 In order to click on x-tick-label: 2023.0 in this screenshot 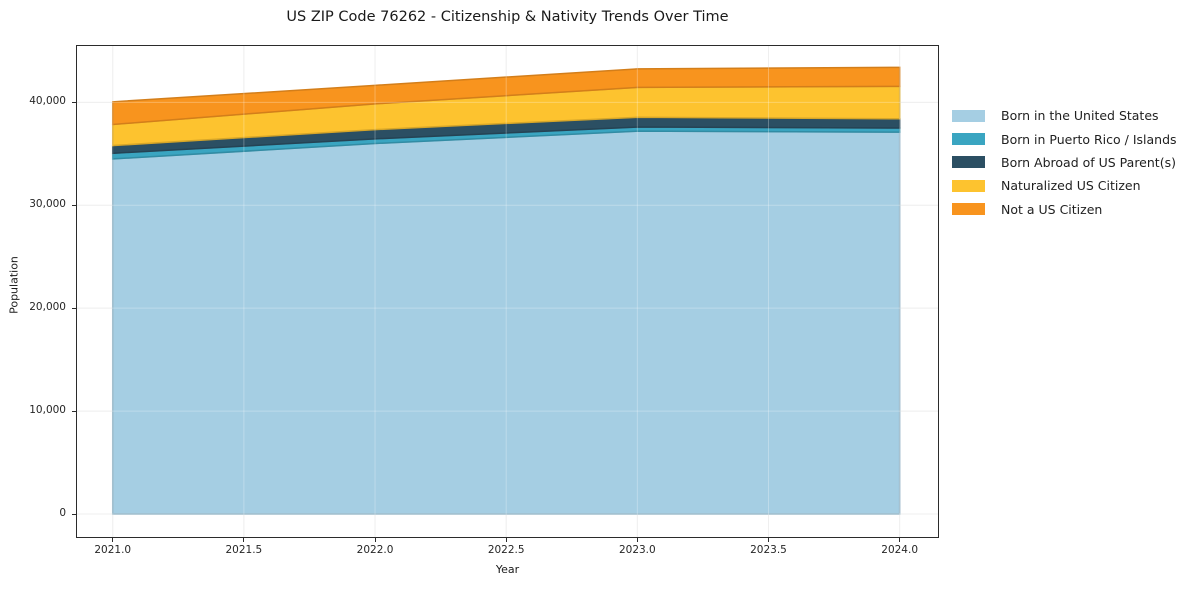, I will do `click(637, 550)`.